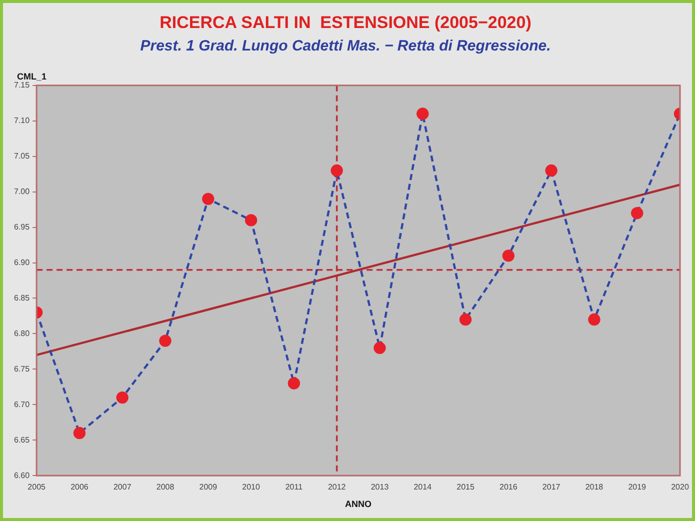 This screenshot has height=521, width=695. Describe the element at coordinates (22, 297) in the screenshot. I see `y-tick-label: 6.85` at that location.